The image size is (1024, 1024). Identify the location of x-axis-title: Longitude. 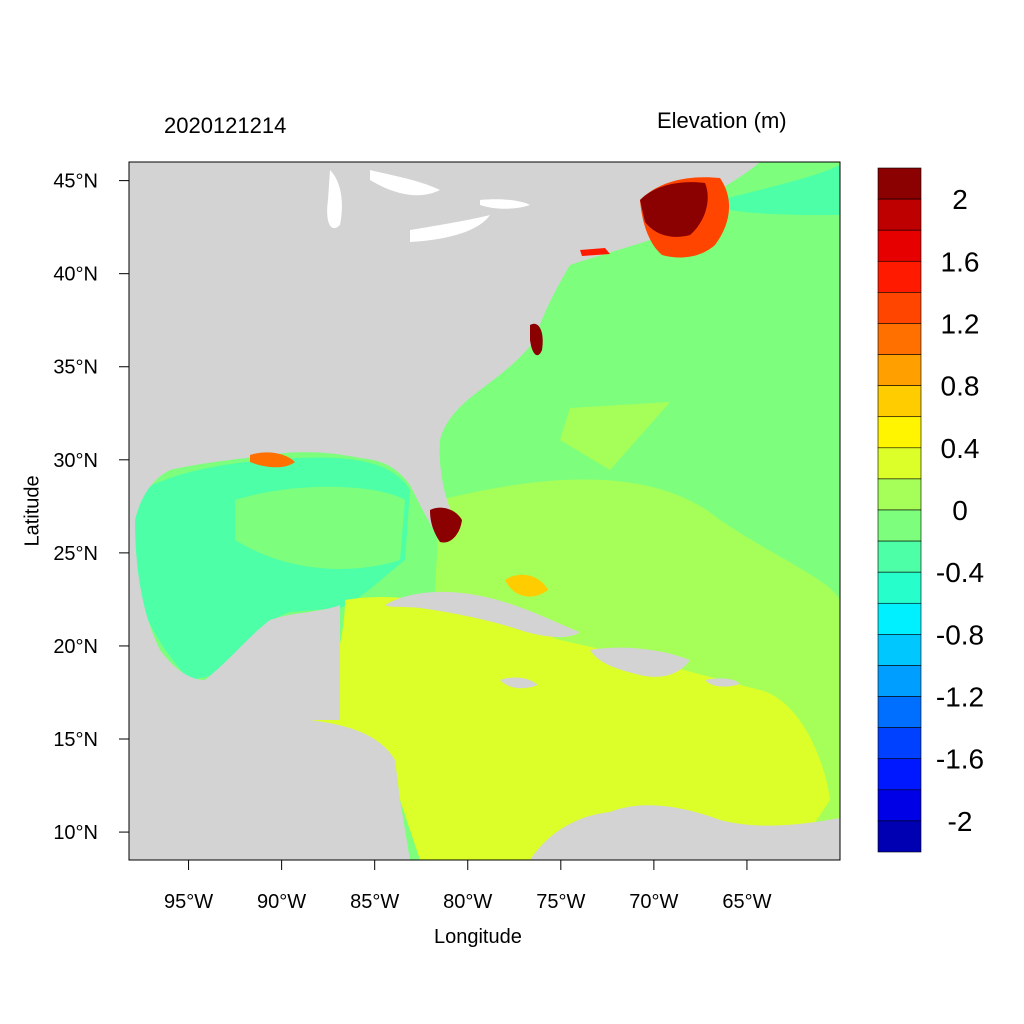
(478, 937).